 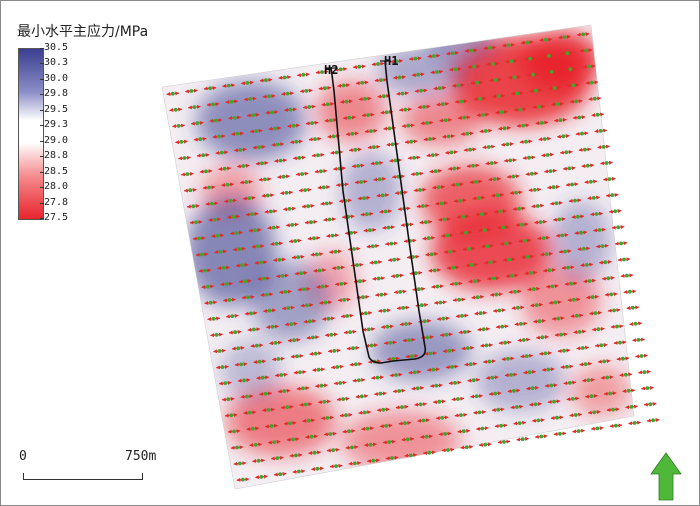 I want to click on legend-tick-label: 28.5, so click(x=54, y=171).